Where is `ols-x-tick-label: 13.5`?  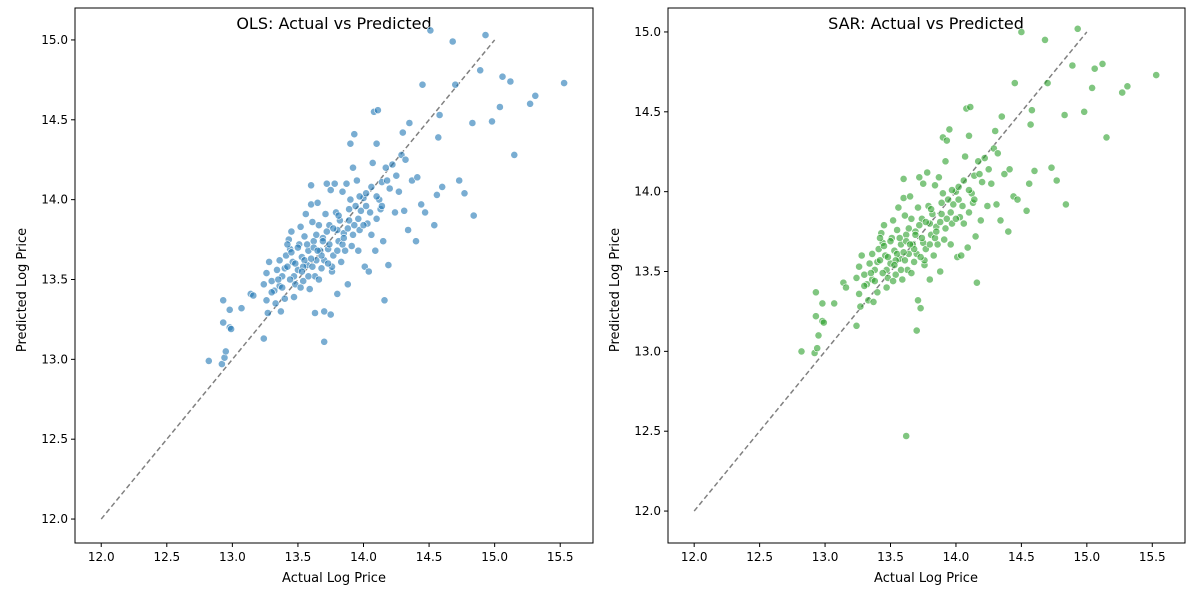
ols-x-tick-label: 13.5 is located at coordinates (298, 557).